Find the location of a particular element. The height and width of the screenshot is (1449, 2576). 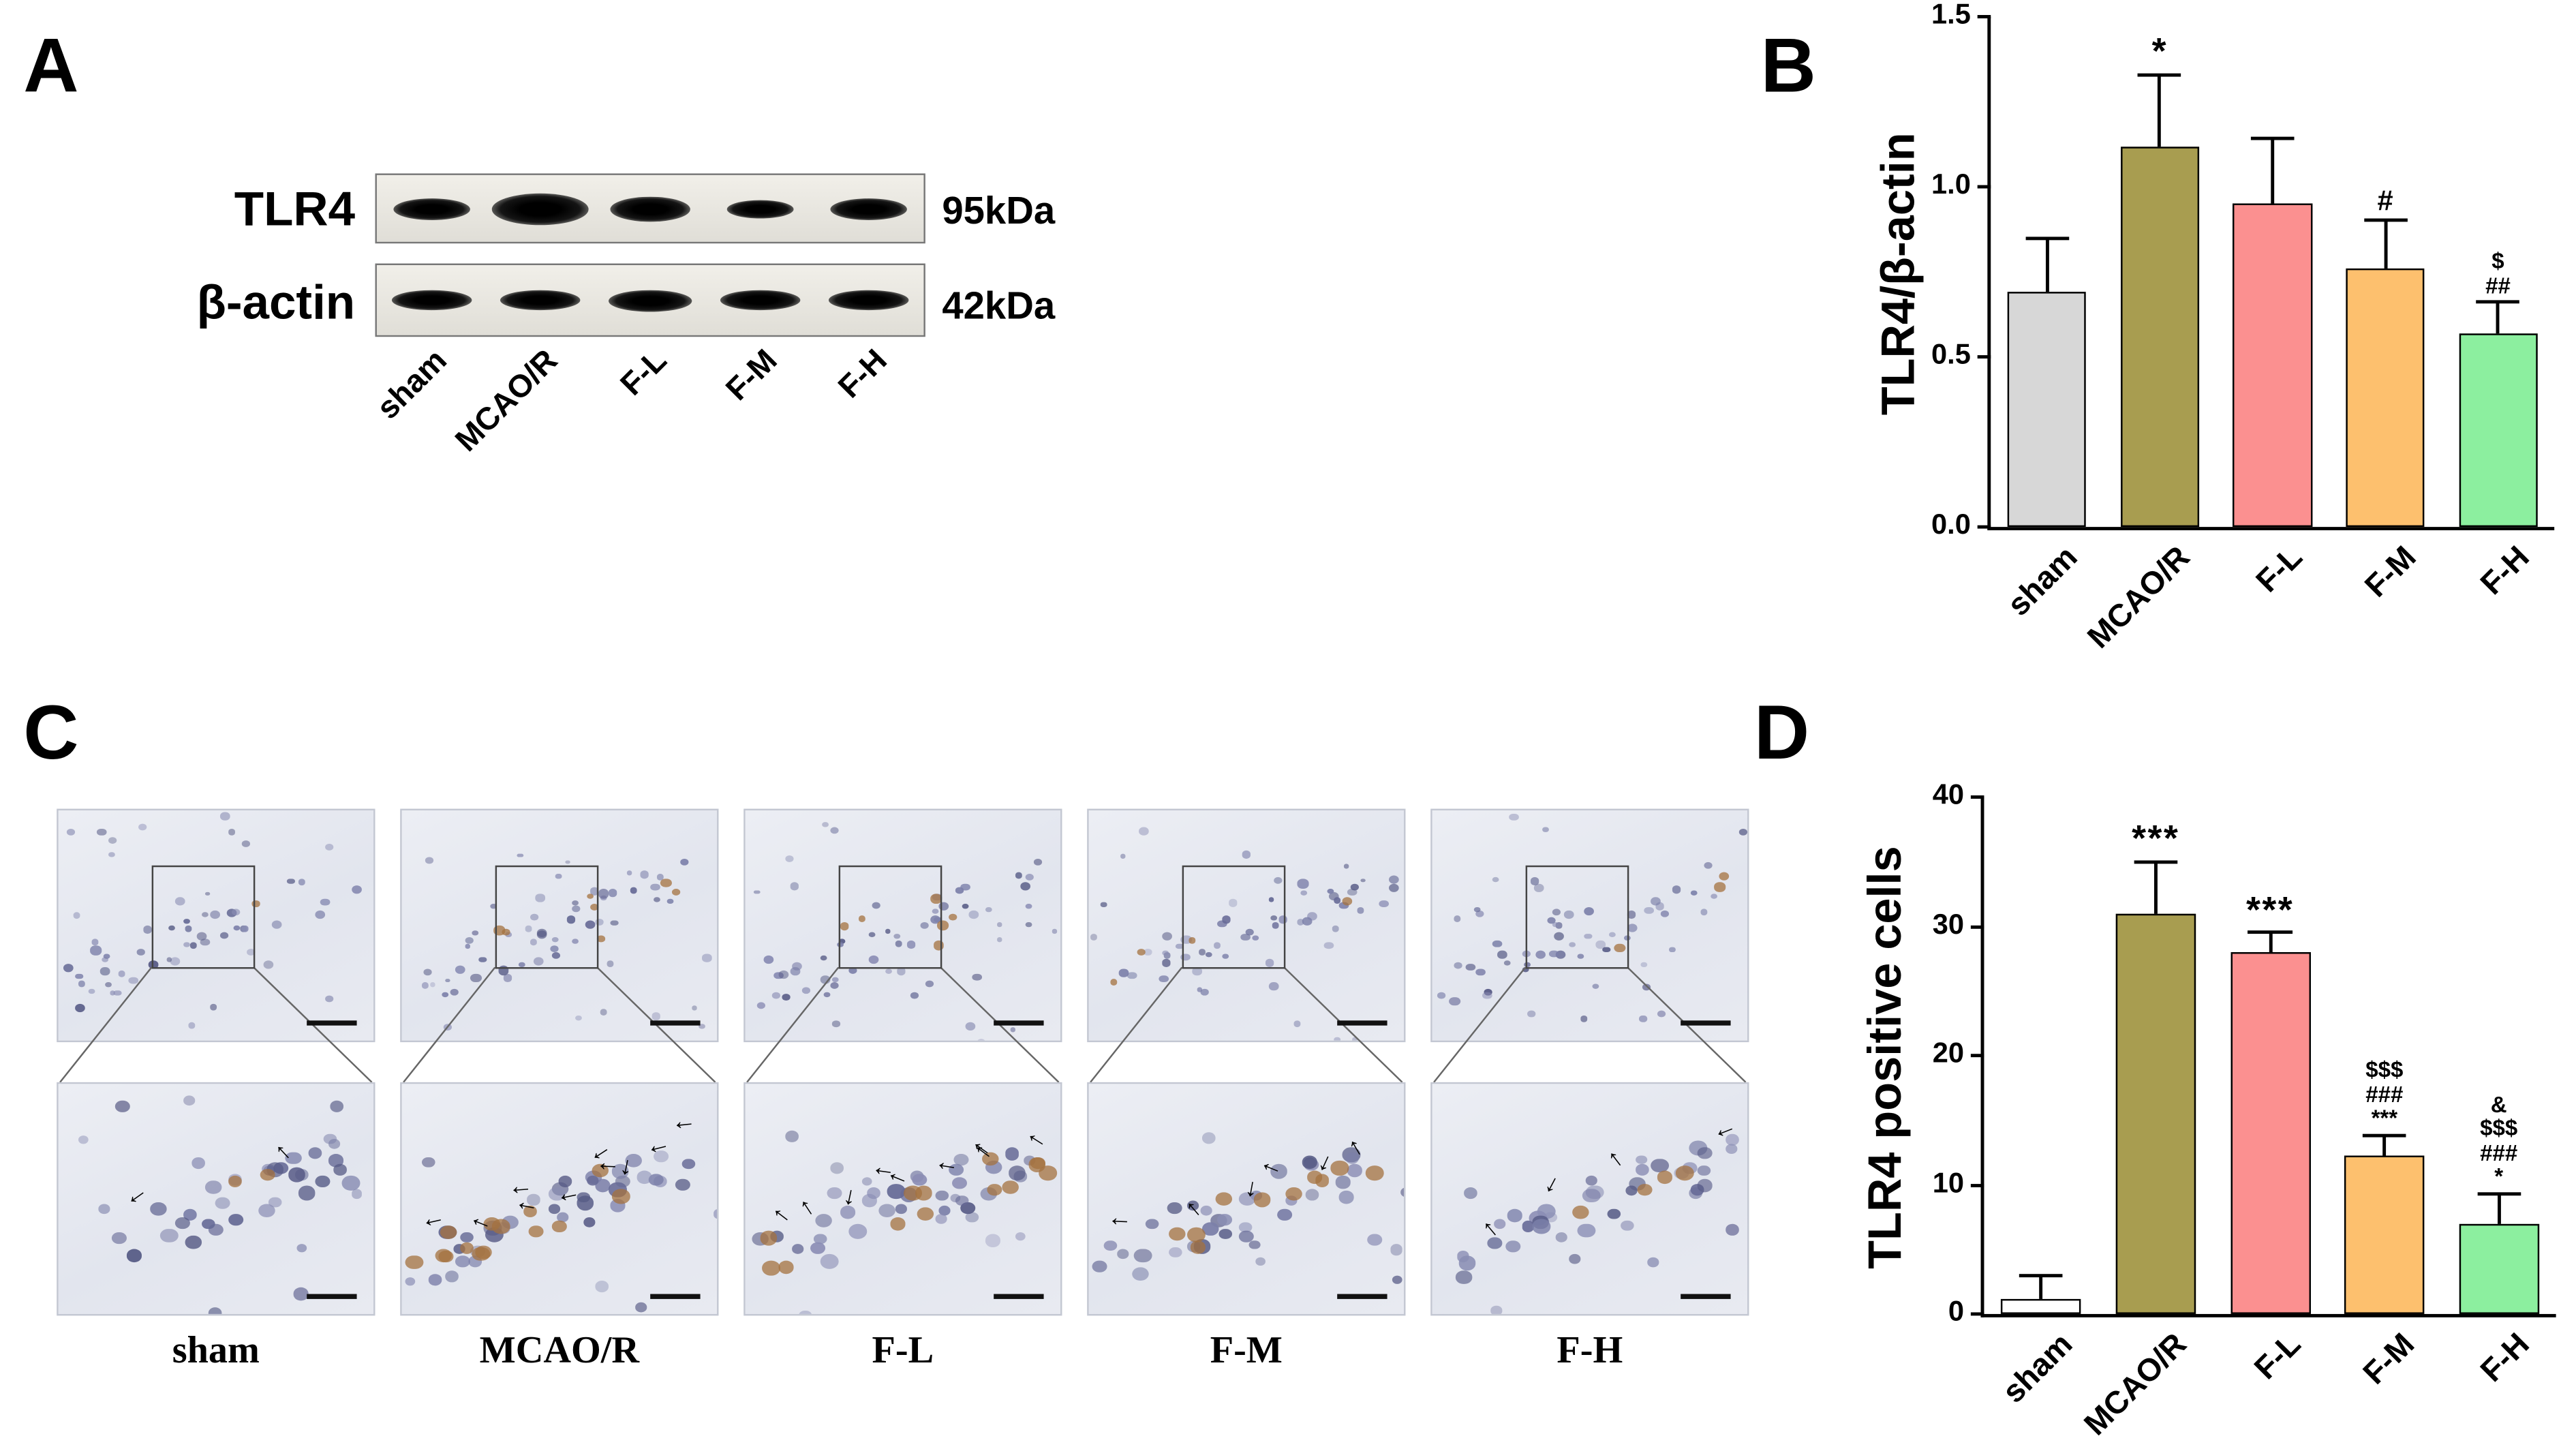

bar-F-L is located at coordinates (2270, 1133).